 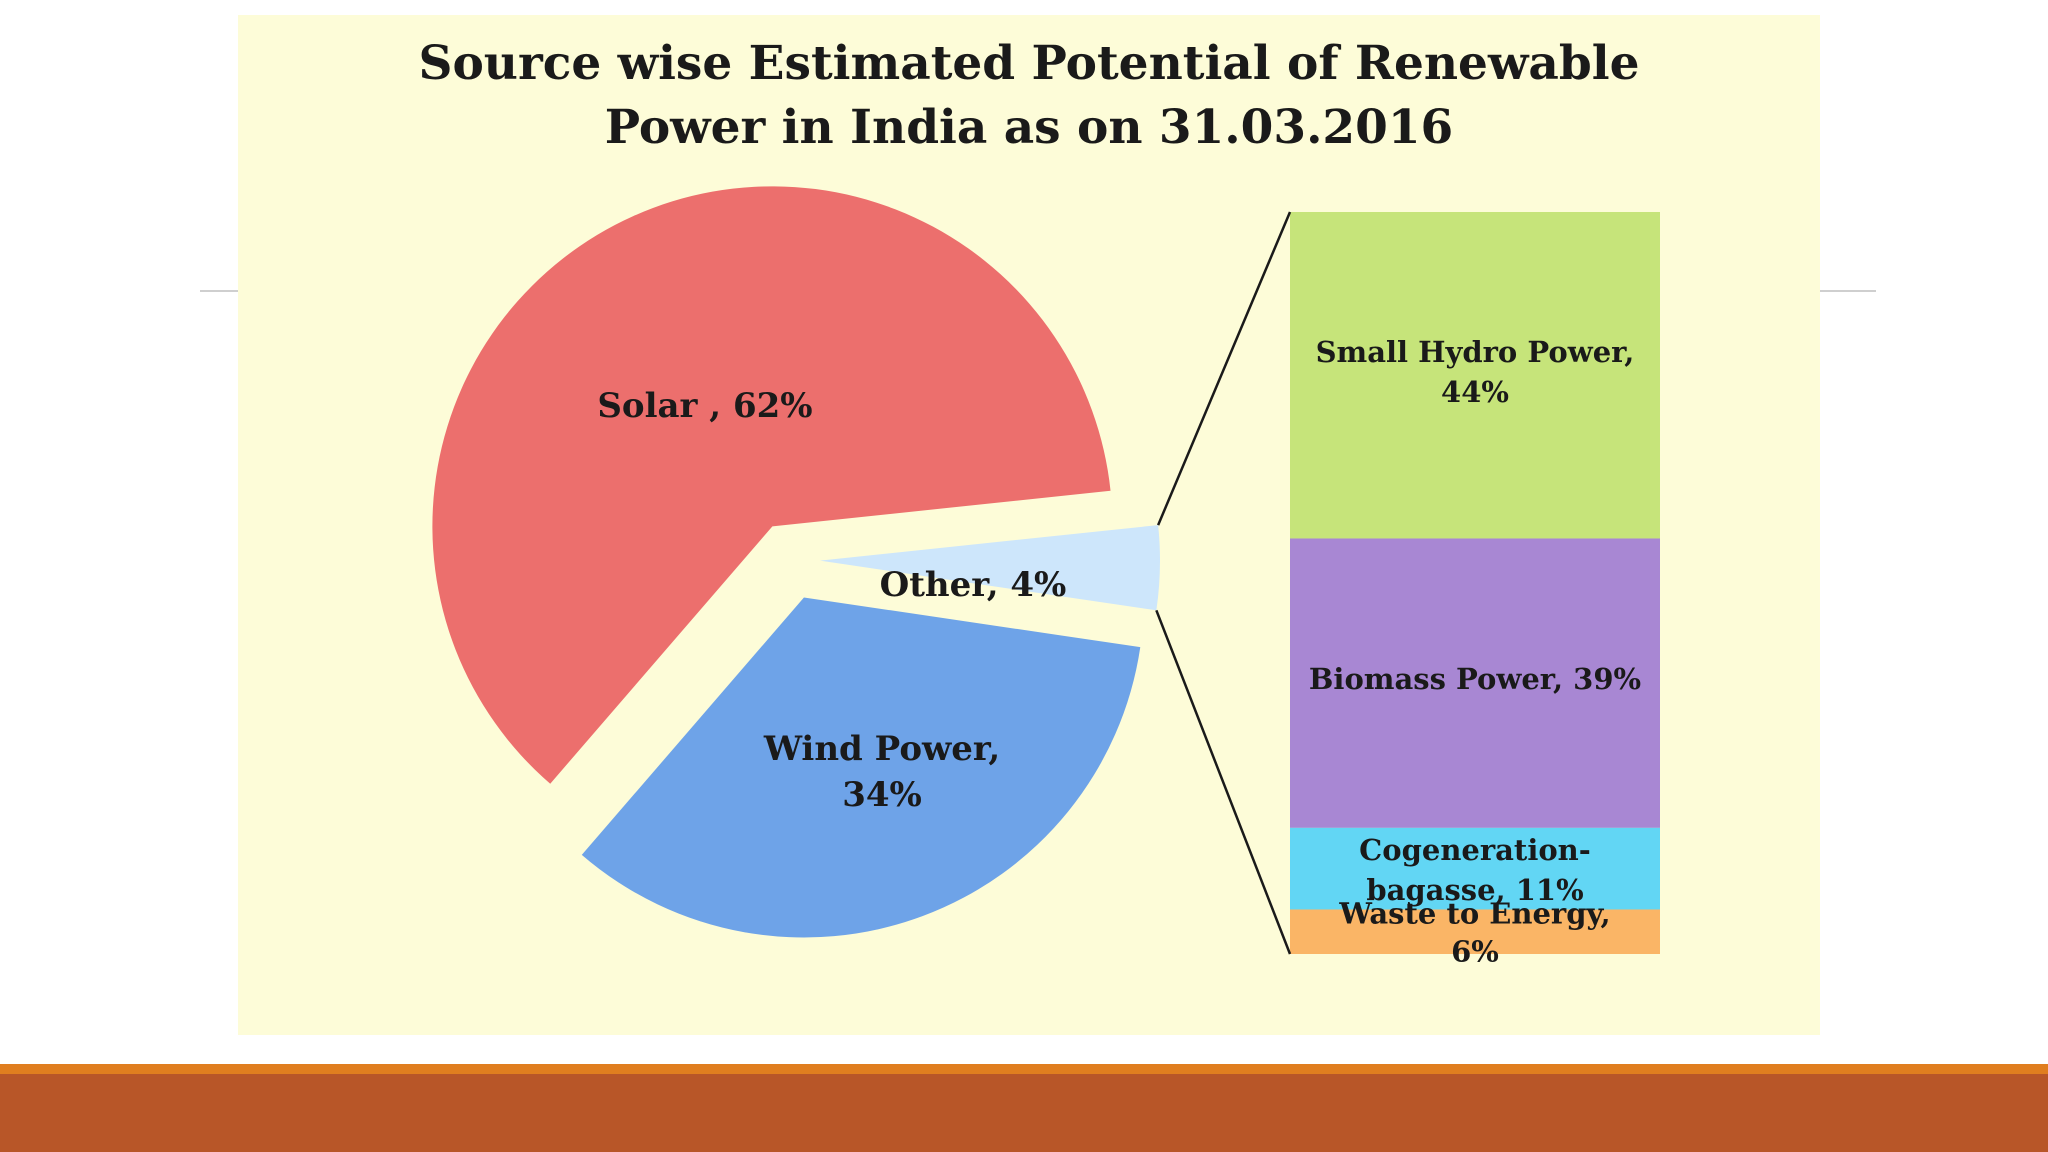 I want to click on bar-label-biomass-power: Biomass Power, 39%, so click(x=1475, y=679).